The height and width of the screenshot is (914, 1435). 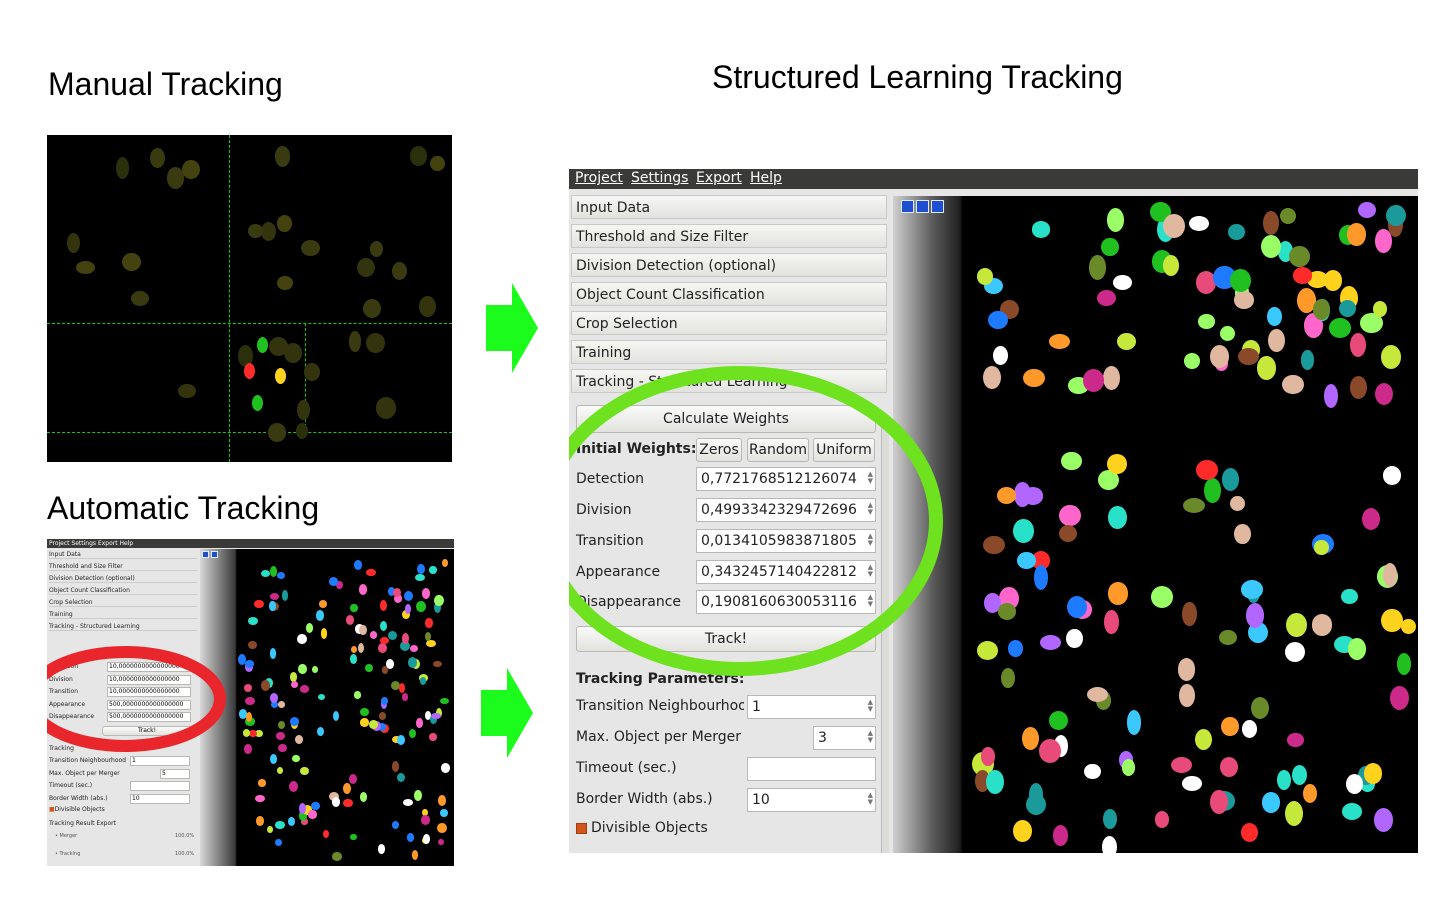 What do you see at coordinates (84, 773) in the screenshot?
I see `small-param-label: Max. Object per Merger` at bounding box center [84, 773].